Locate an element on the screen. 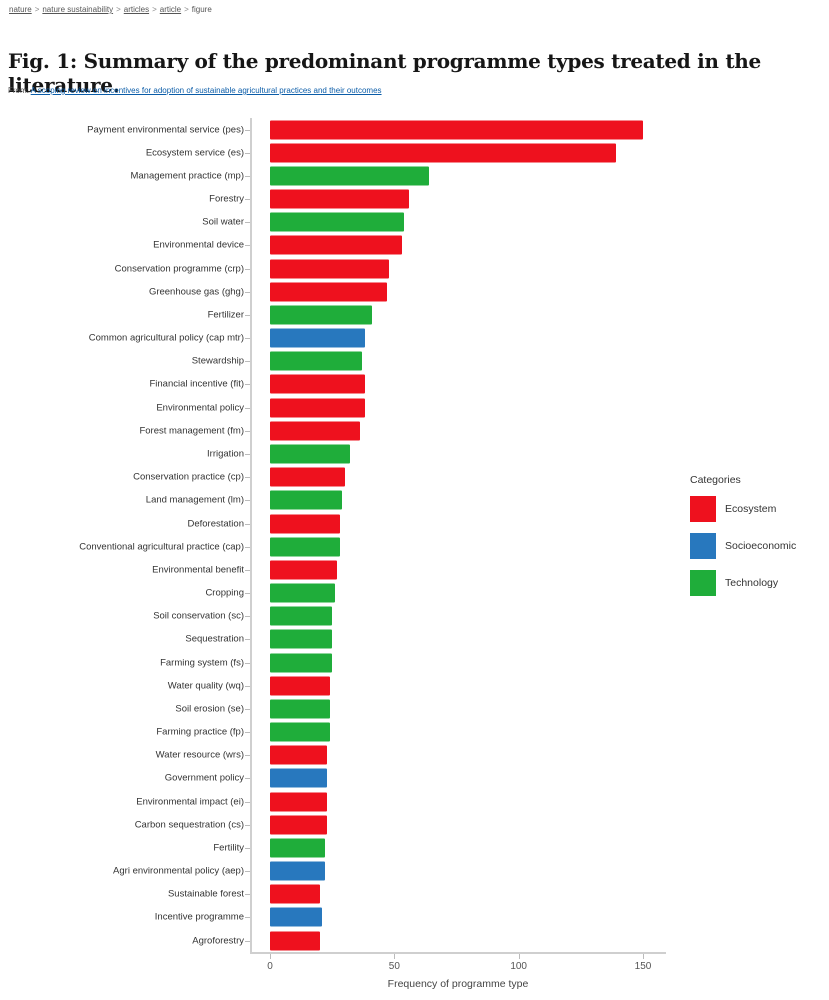  category-label: Soil erosion (se) is located at coordinates (209, 709).